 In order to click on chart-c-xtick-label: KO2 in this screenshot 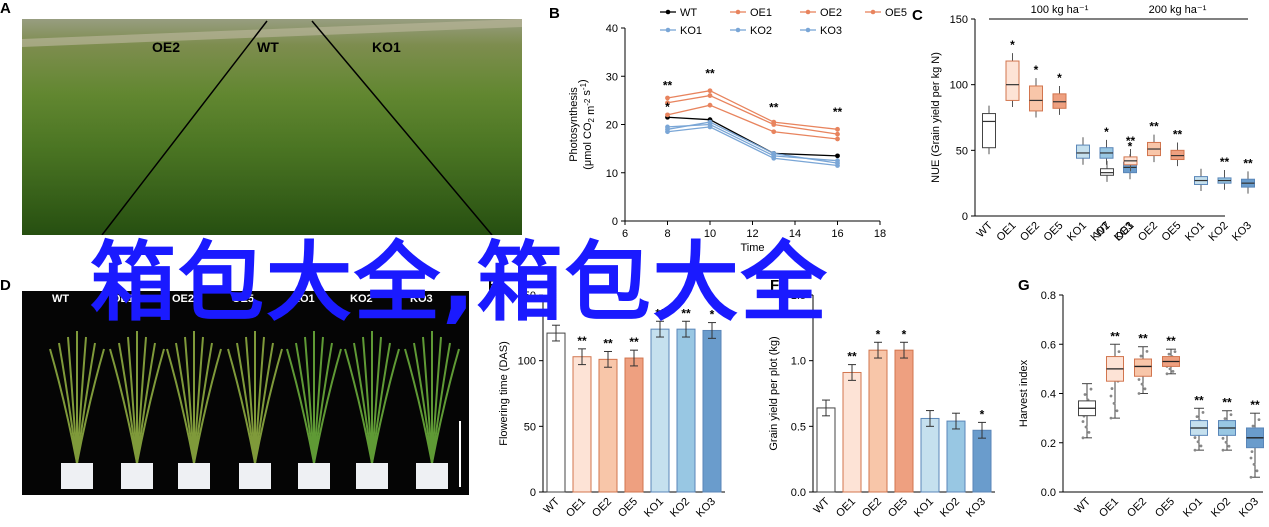, I will do `click(1219, 232)`.